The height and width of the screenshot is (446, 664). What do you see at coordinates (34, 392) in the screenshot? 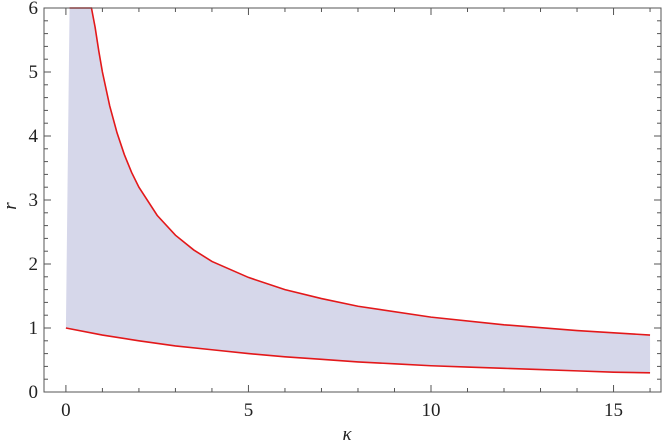
I see `y-tick-label: 0` at bounding box center [34, 392].